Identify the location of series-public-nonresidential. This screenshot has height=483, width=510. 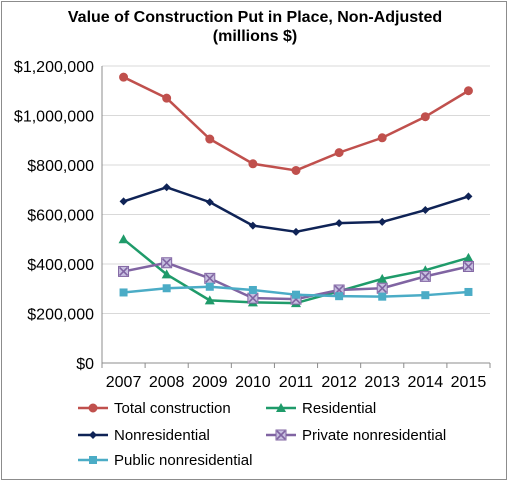
(296, 291).